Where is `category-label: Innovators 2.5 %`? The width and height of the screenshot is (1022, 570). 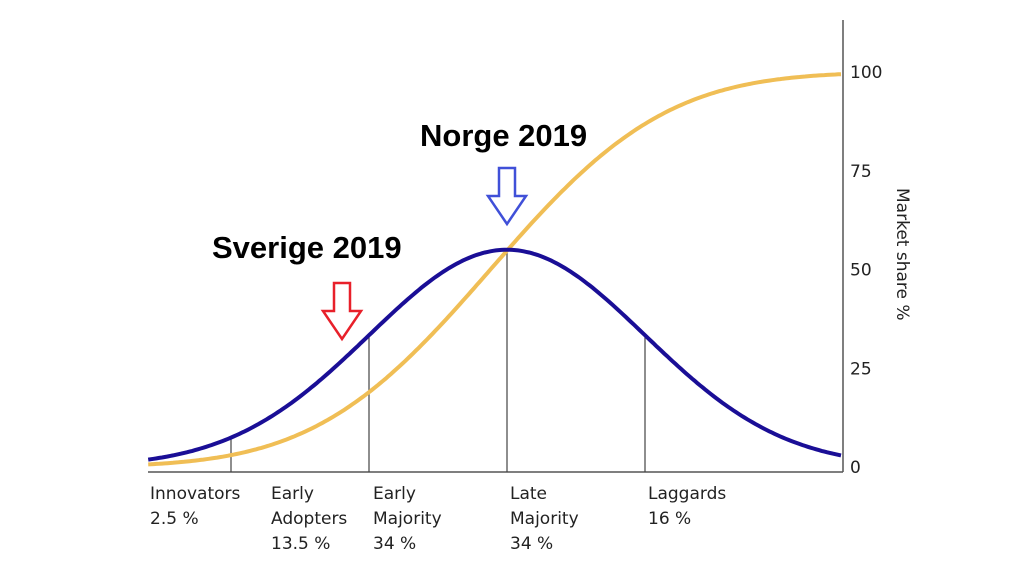
category-label: Innovators 2.5 % is located at coordinates (195, 506).